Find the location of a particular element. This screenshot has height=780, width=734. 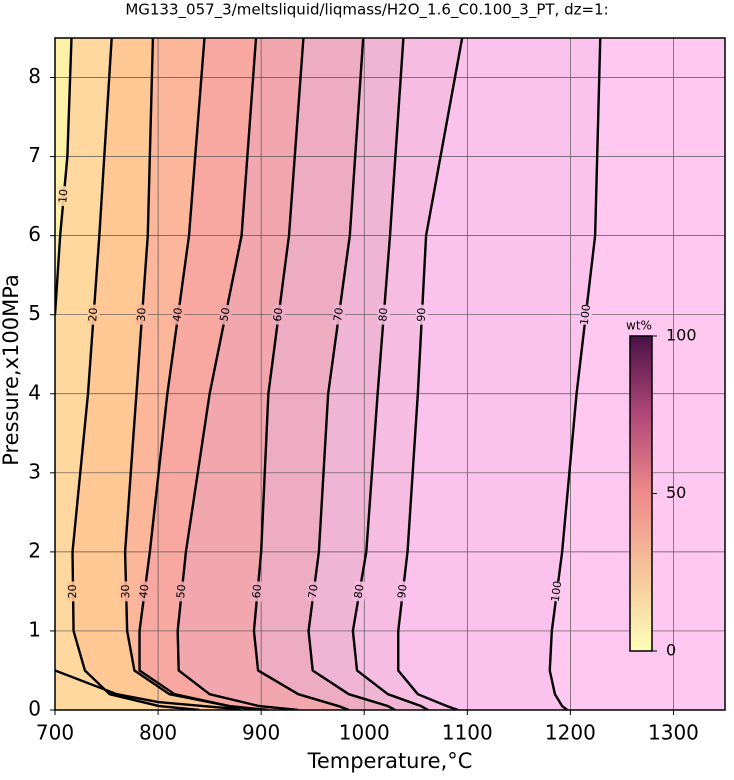

colorbar is located at coordinates (641, 493).